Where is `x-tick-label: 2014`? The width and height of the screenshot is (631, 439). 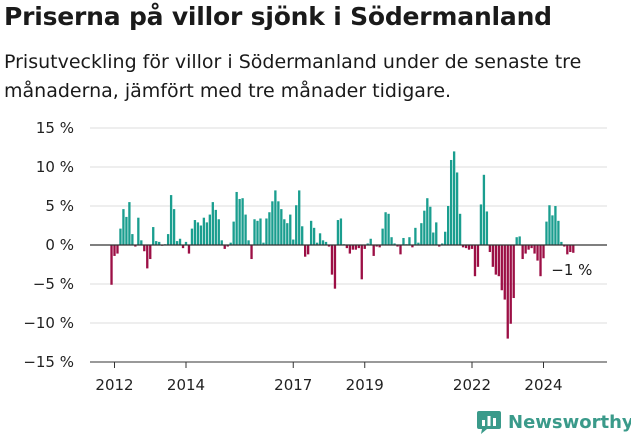 x-tick-label: 2014 is located at coordinates (186, 385).